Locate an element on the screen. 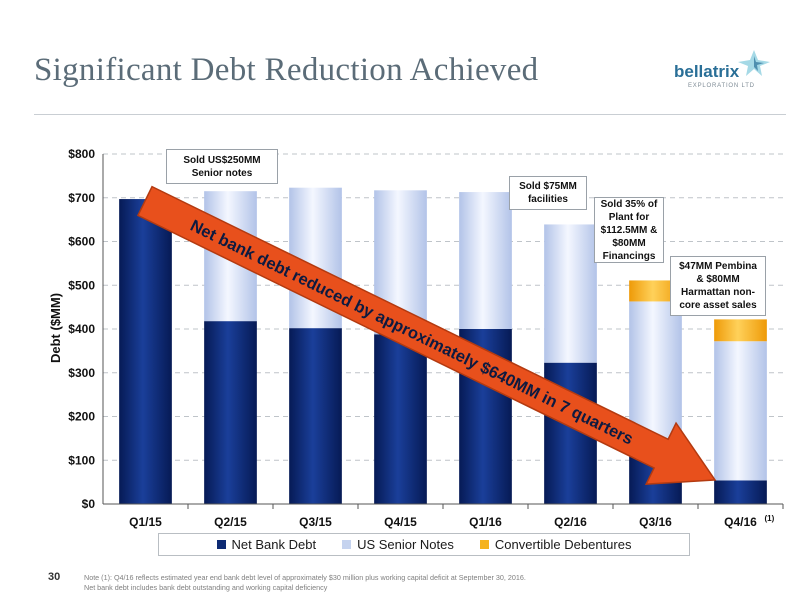 This screenshot has width=800, height=600. y-tick-label: $700 is located at coordinates (81, 198).